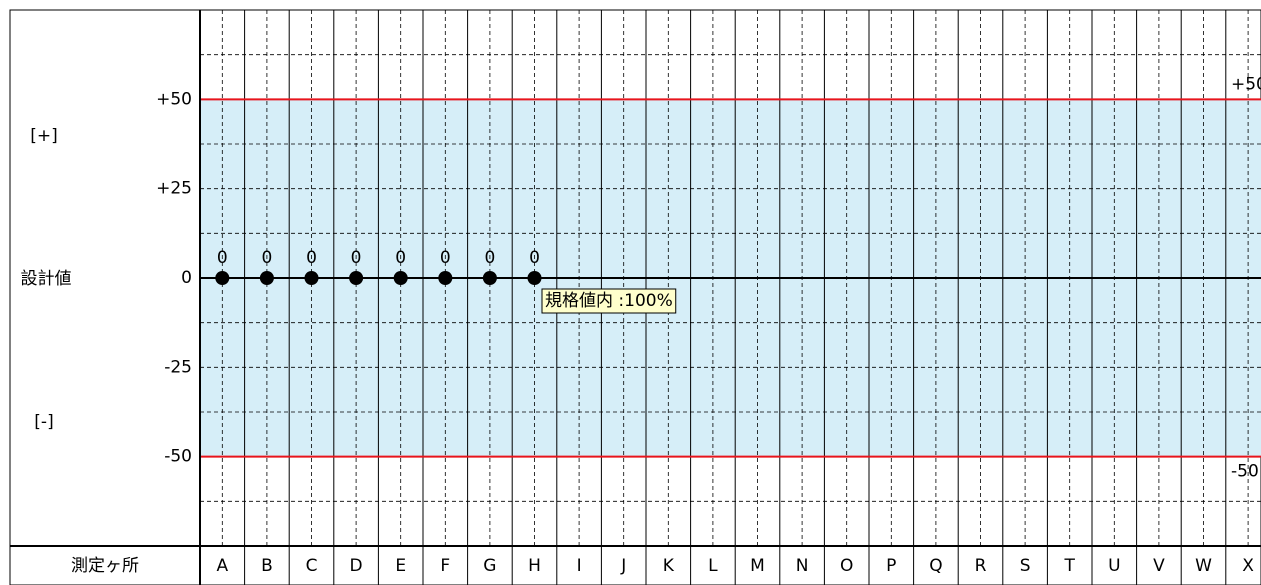 This screenshot has height=585, width=1261. Describe the element at coordinates (1159, 566) in the screenshot. I see `x-tick-label: V` at that location.